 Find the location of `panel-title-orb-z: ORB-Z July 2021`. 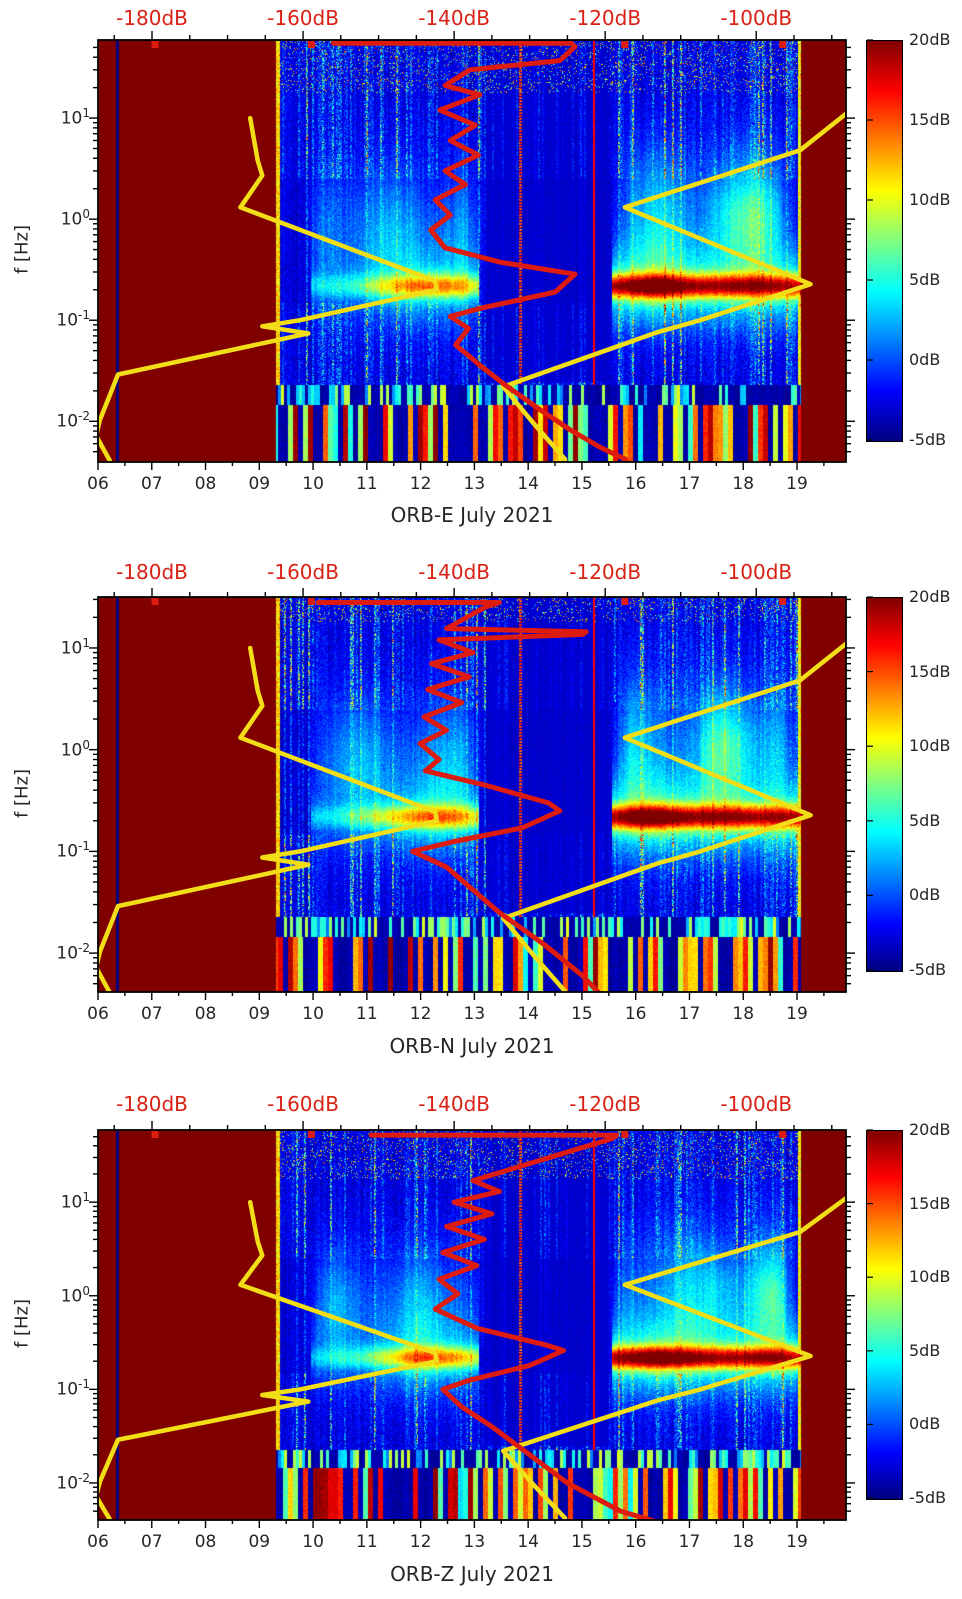

panel-title-orb-z: ORB-Z July 2021 is located at coordinates (472, 1574).